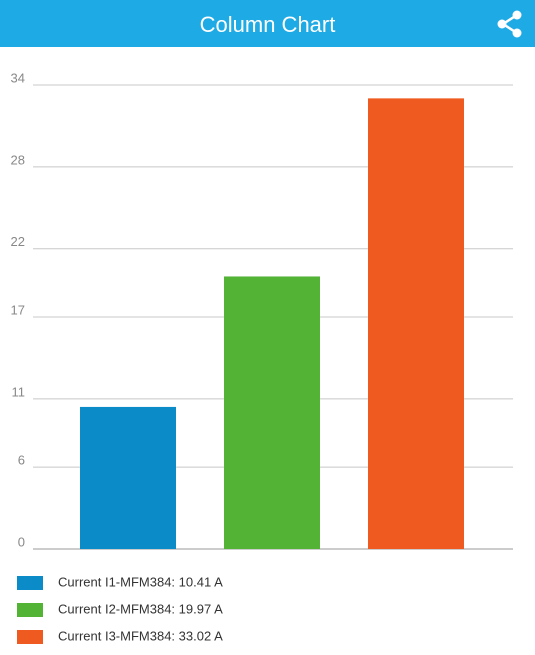 This screenshot has width=535, height=655. I want to click on y-tick-label: 6, so click(21, 460).